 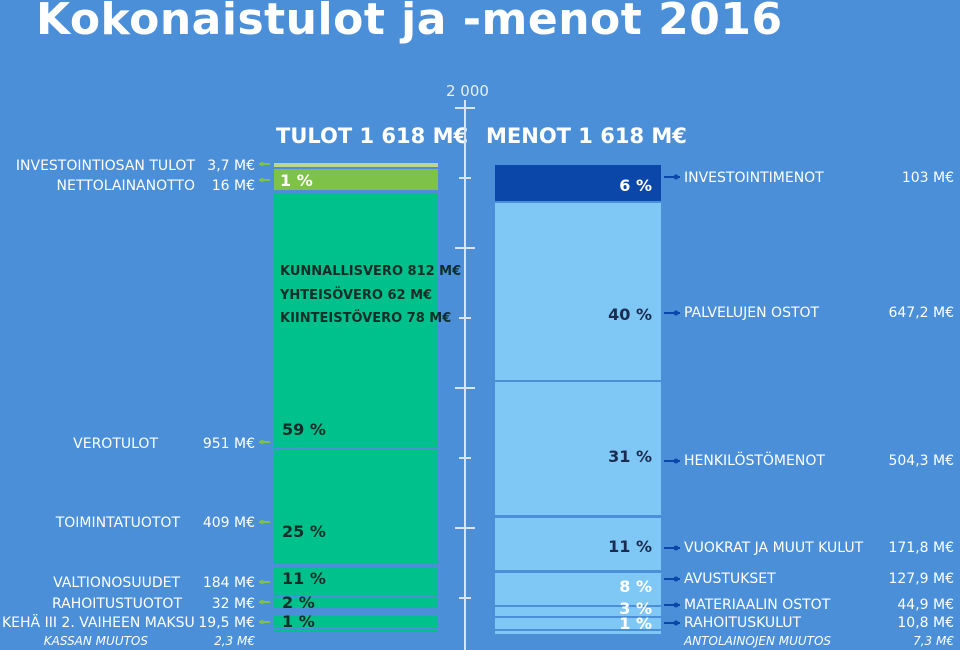 I want to click on expense-value-label: 10,8 M€, so click(x=925, y=623).